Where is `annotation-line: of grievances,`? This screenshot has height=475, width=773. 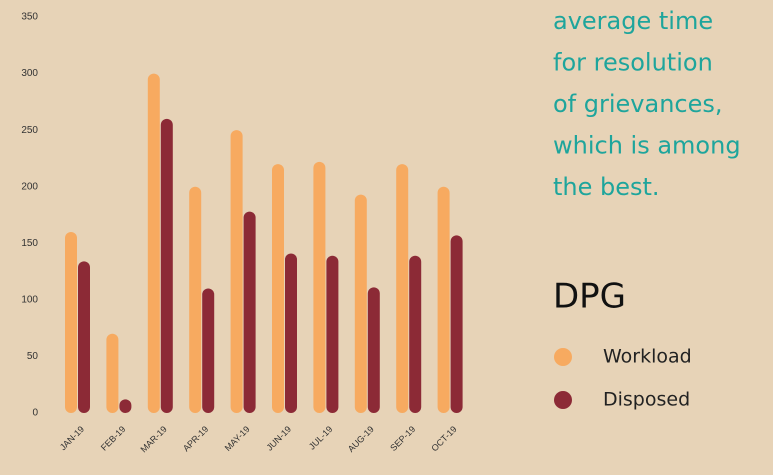 annotation-line: of grievances, is located at coordinates (638, 104).